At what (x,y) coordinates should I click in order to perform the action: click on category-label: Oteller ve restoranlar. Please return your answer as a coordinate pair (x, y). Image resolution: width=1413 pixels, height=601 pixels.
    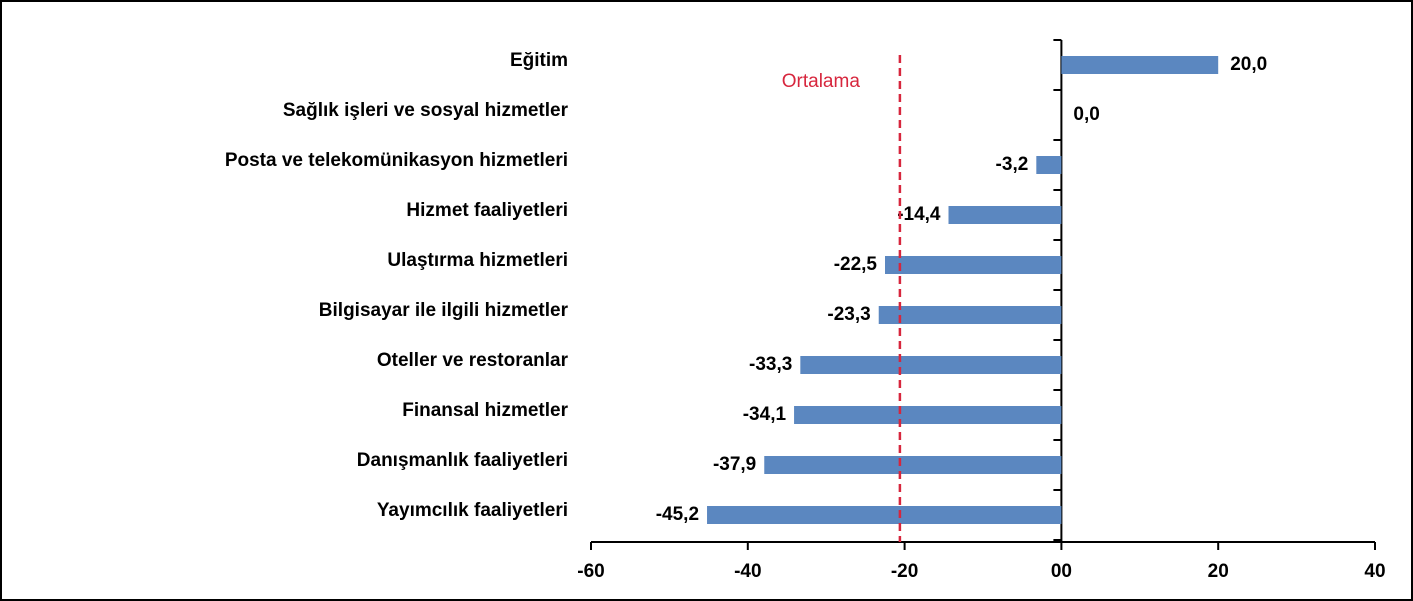
    Looking at the image, I should click on (473, 360).